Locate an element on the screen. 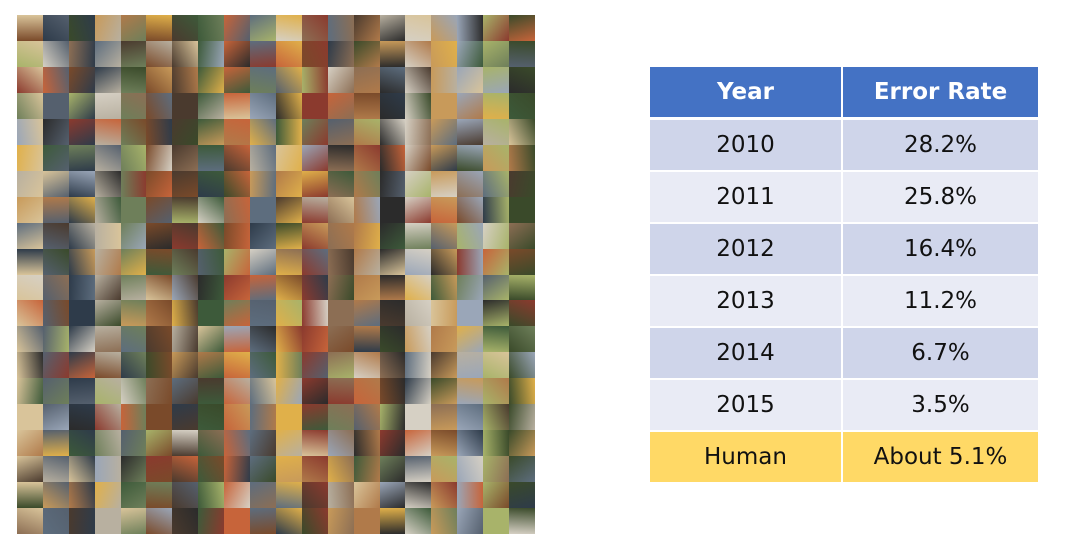 This screenshot has height=554, width=1065. header-year: Year is located at coordinates (746, 93).